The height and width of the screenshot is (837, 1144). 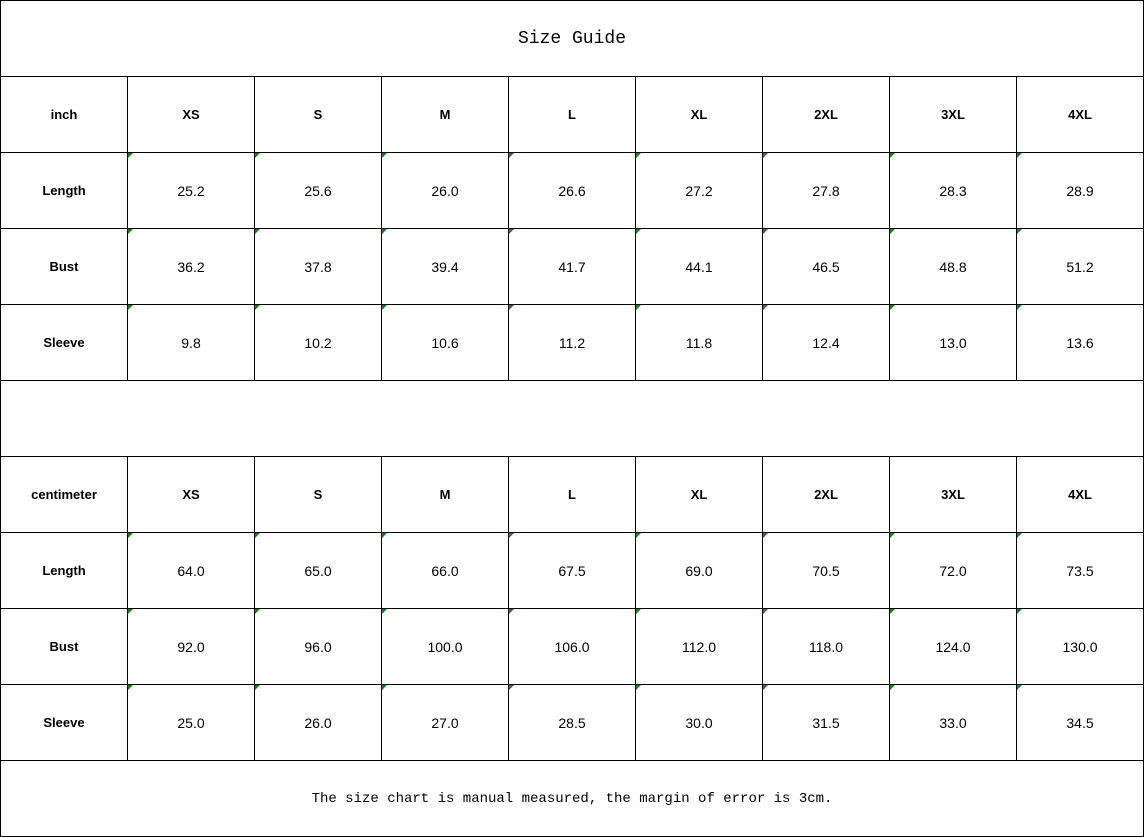 I want to click on empty-cell, so click(x=572, y=418).